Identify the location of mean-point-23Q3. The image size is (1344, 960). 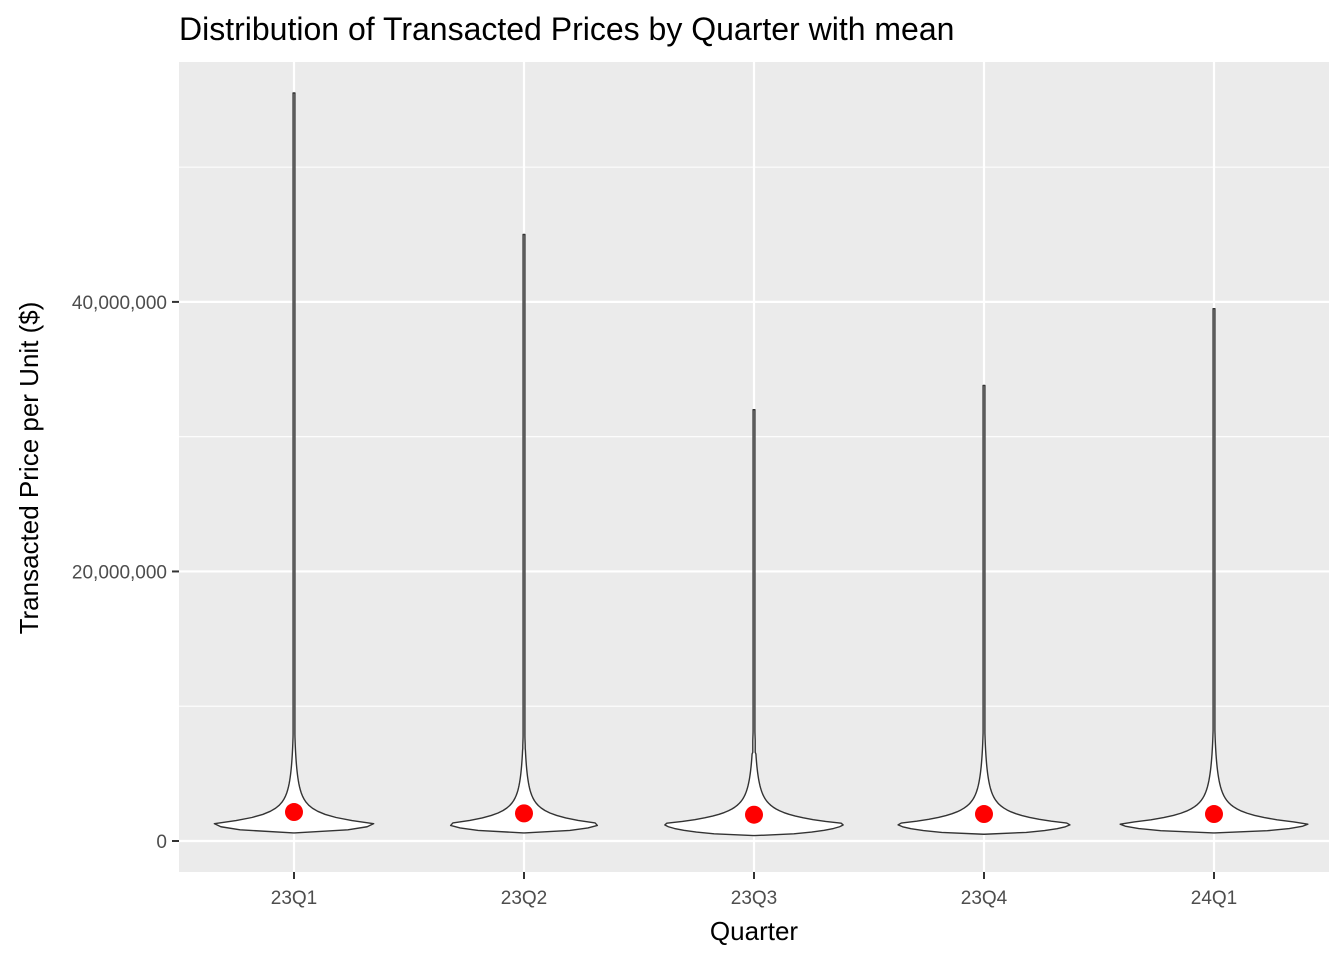
(754, 814).